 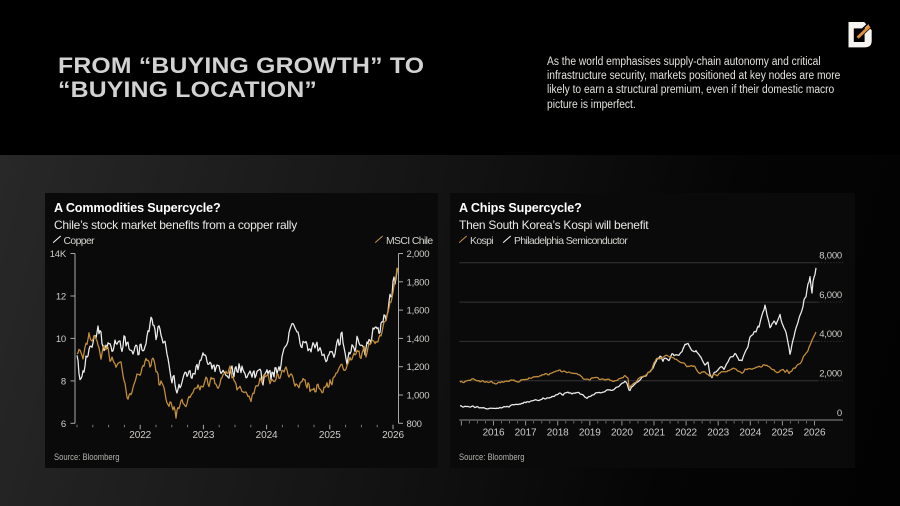 What do you see at coordinates (418, 311) in the screenshot?
I see `svg-text: 1,600` at bounding box center [418, 311].